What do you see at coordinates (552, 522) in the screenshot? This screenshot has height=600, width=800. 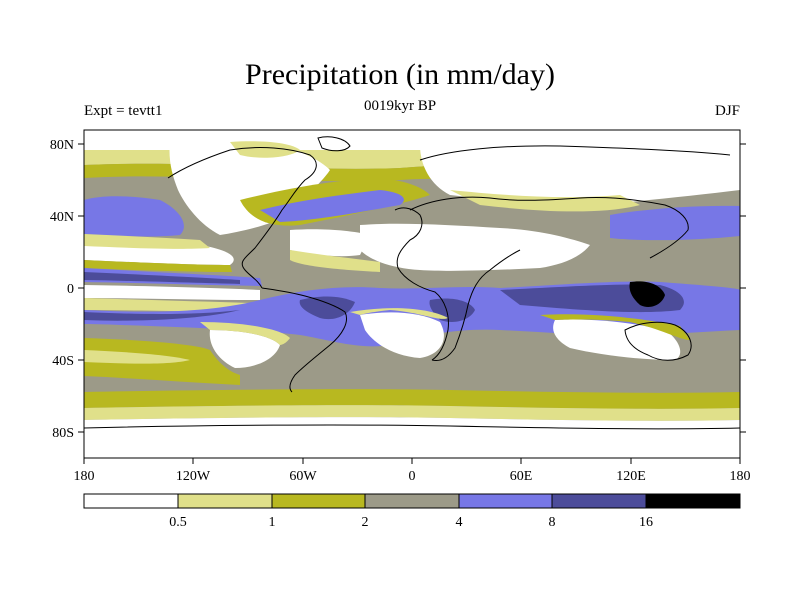 I see `colorbar-label-8: 8` at bounding box center [552, 522].